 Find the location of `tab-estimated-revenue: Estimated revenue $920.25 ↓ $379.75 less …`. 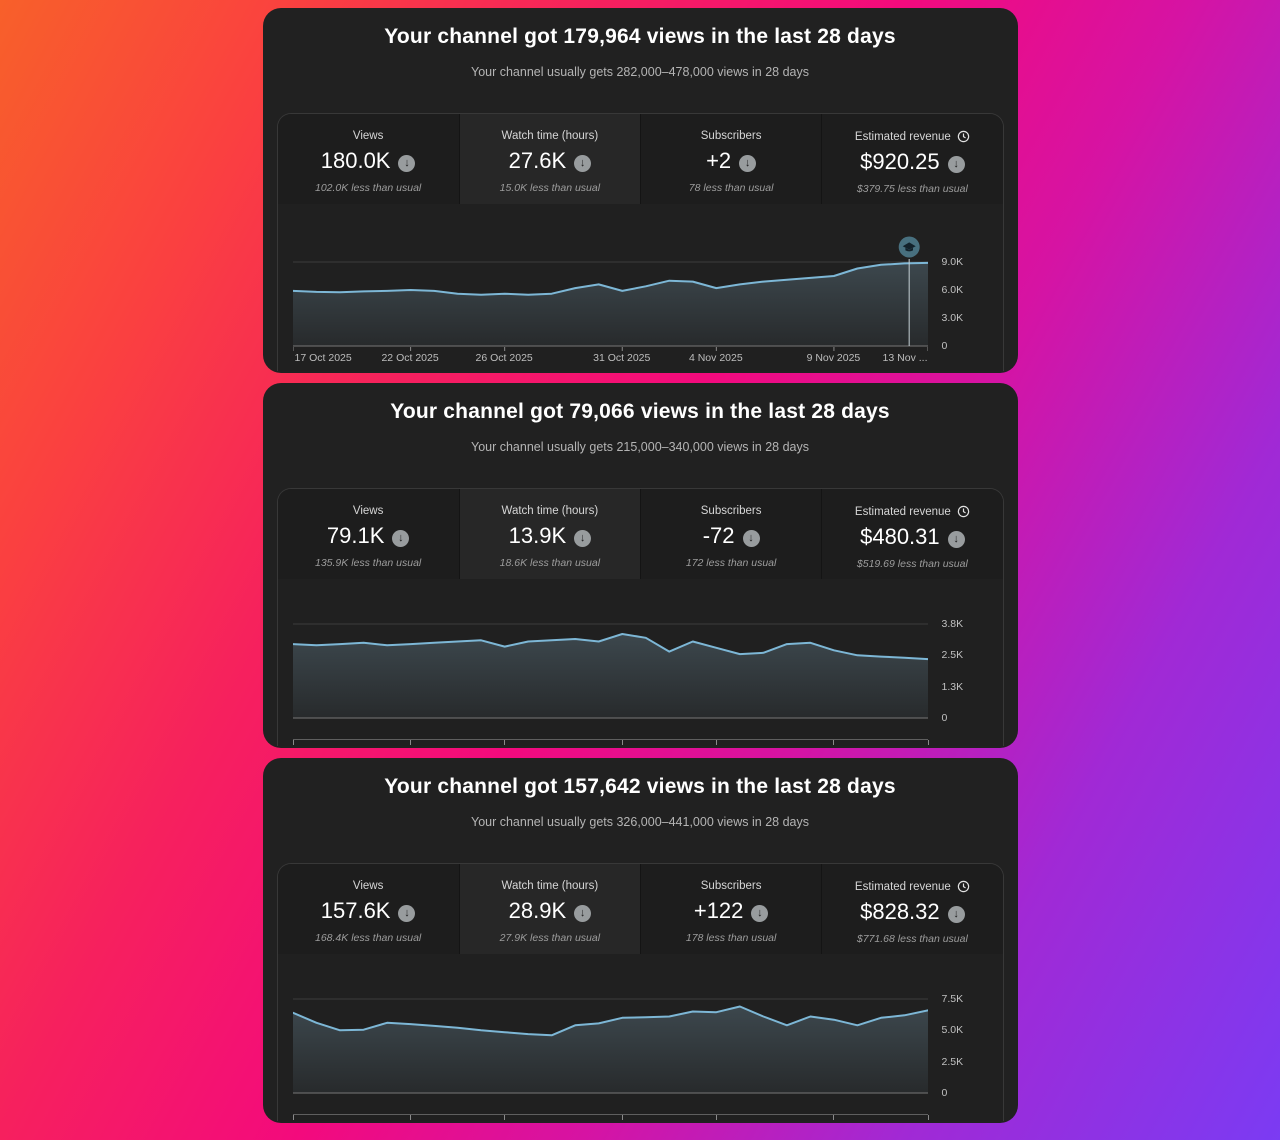

tab-estimated-revenue: Estimated revenue $920.25 ↓ $379.75 less … is located at coordinates (912, 159).